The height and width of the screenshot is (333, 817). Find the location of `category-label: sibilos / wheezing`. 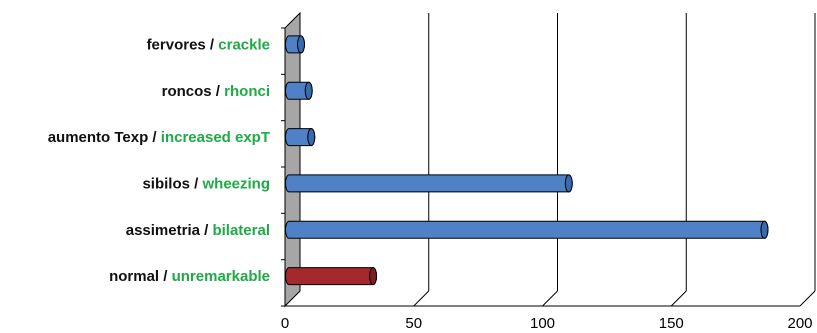

category-label: sibilos / wheezing is located at coordinates (206, 183).